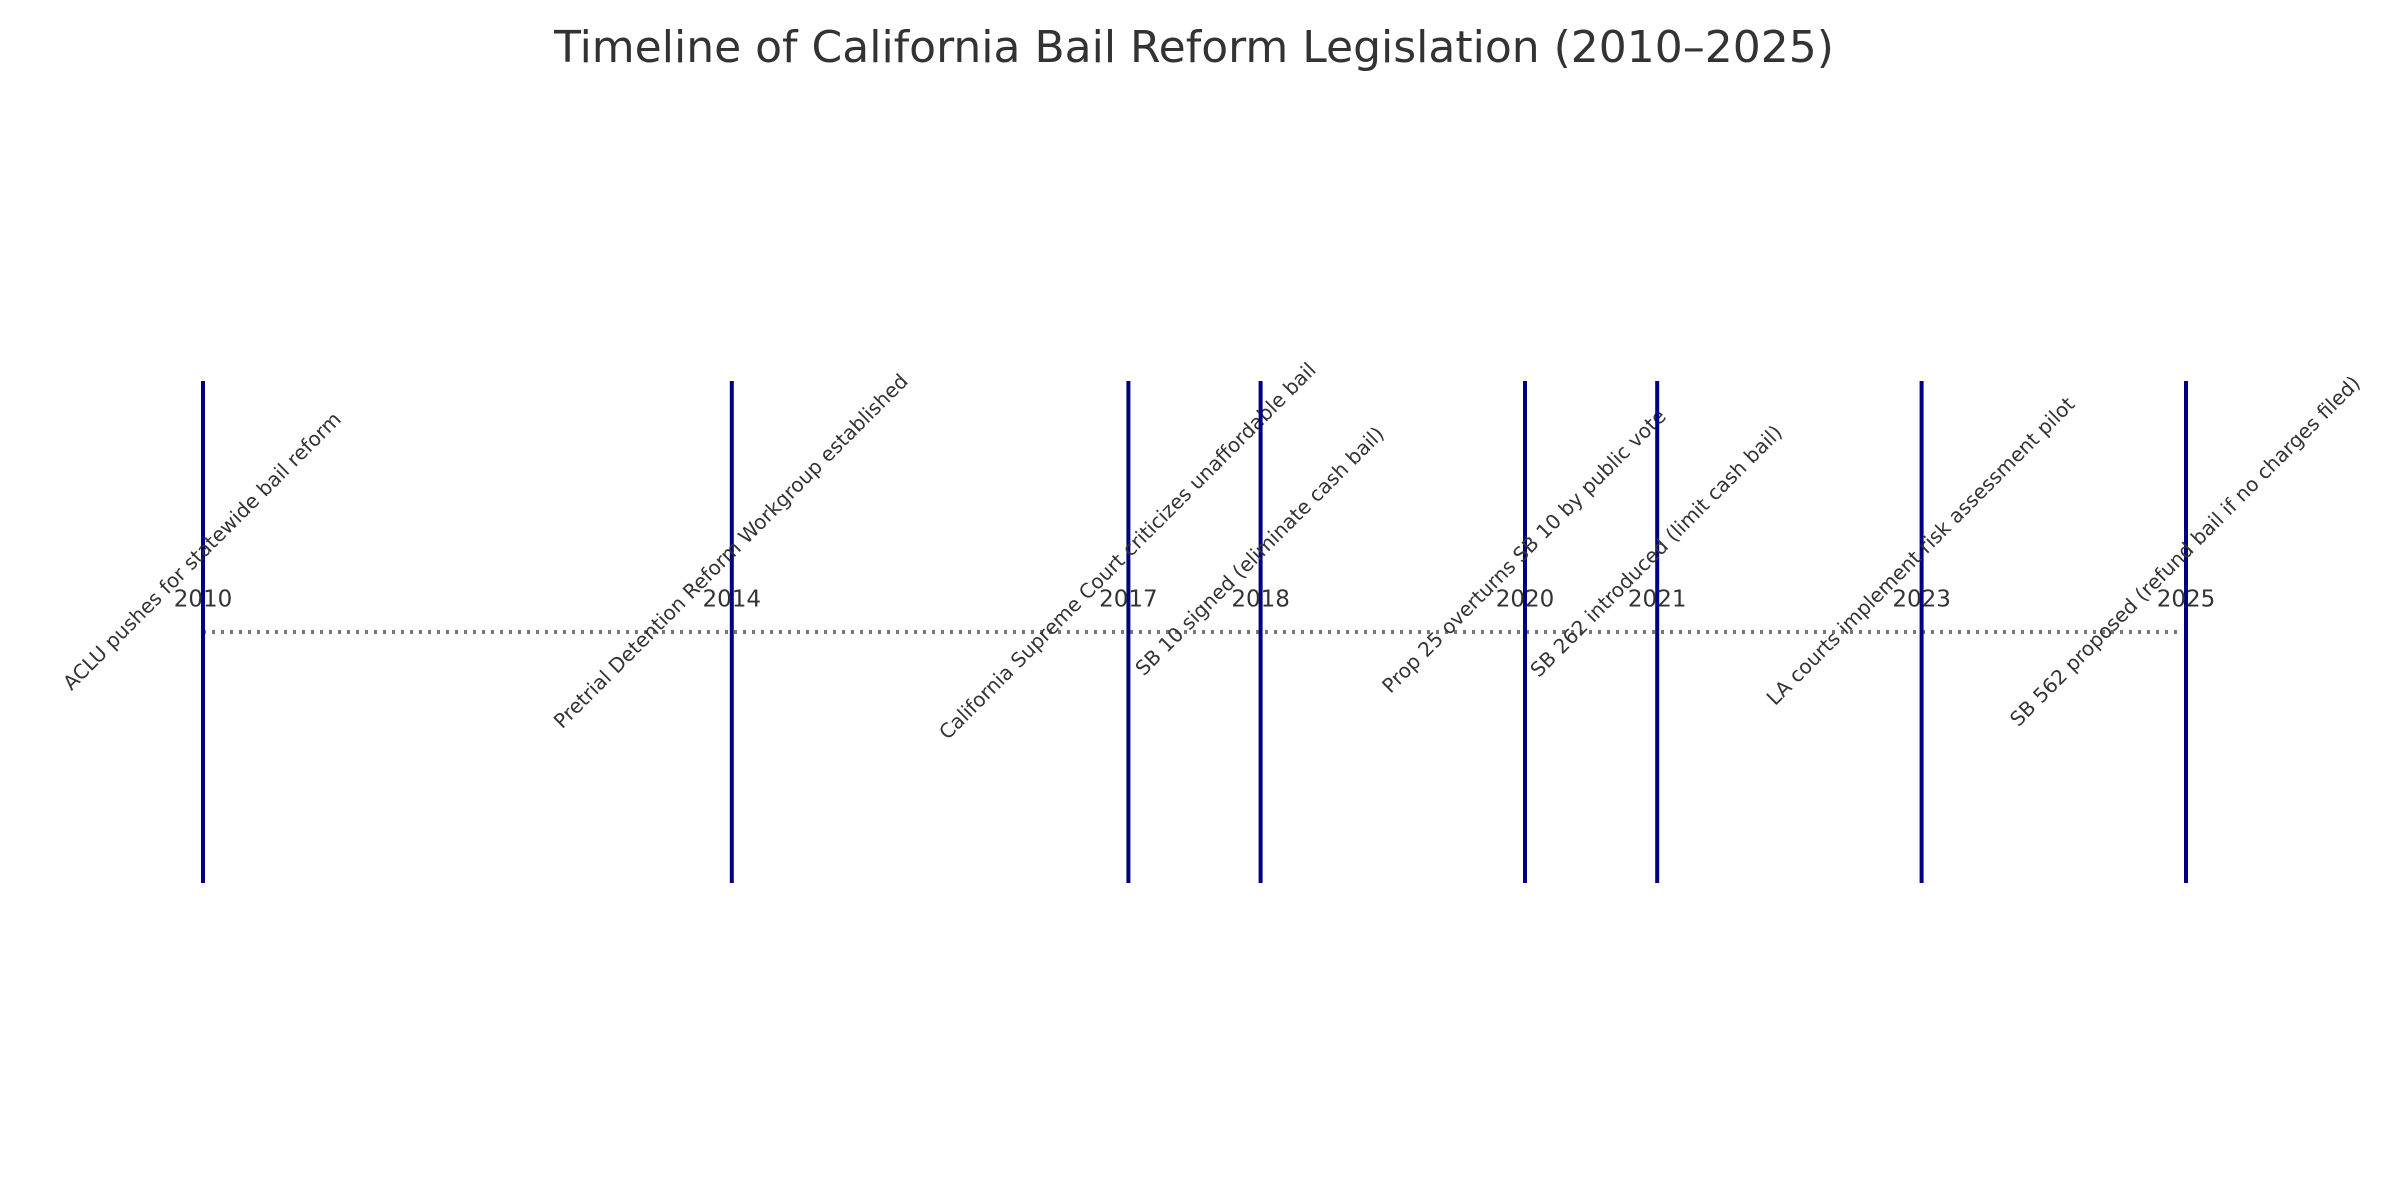 Image resolution: width=2400 pixels, height=1200 pixels. I want to click on year-label: 2023, so click(1921, 600).